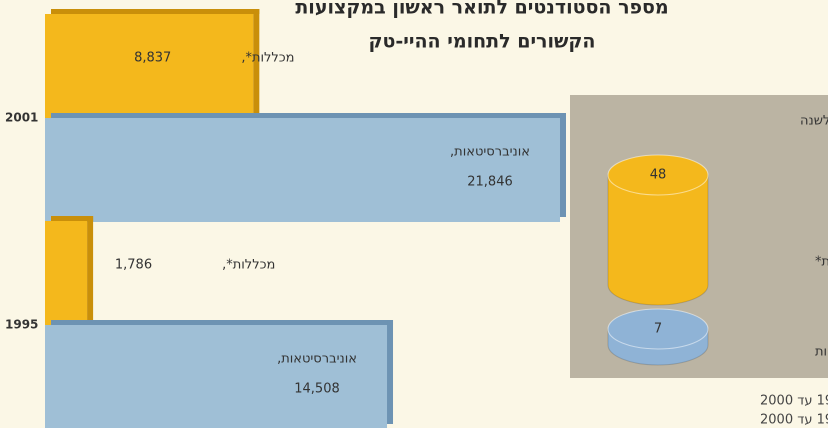  Describe the element at coordinates (821, 352) in the screenshot. I see `category-label: אוניברסיטאות` at that location.